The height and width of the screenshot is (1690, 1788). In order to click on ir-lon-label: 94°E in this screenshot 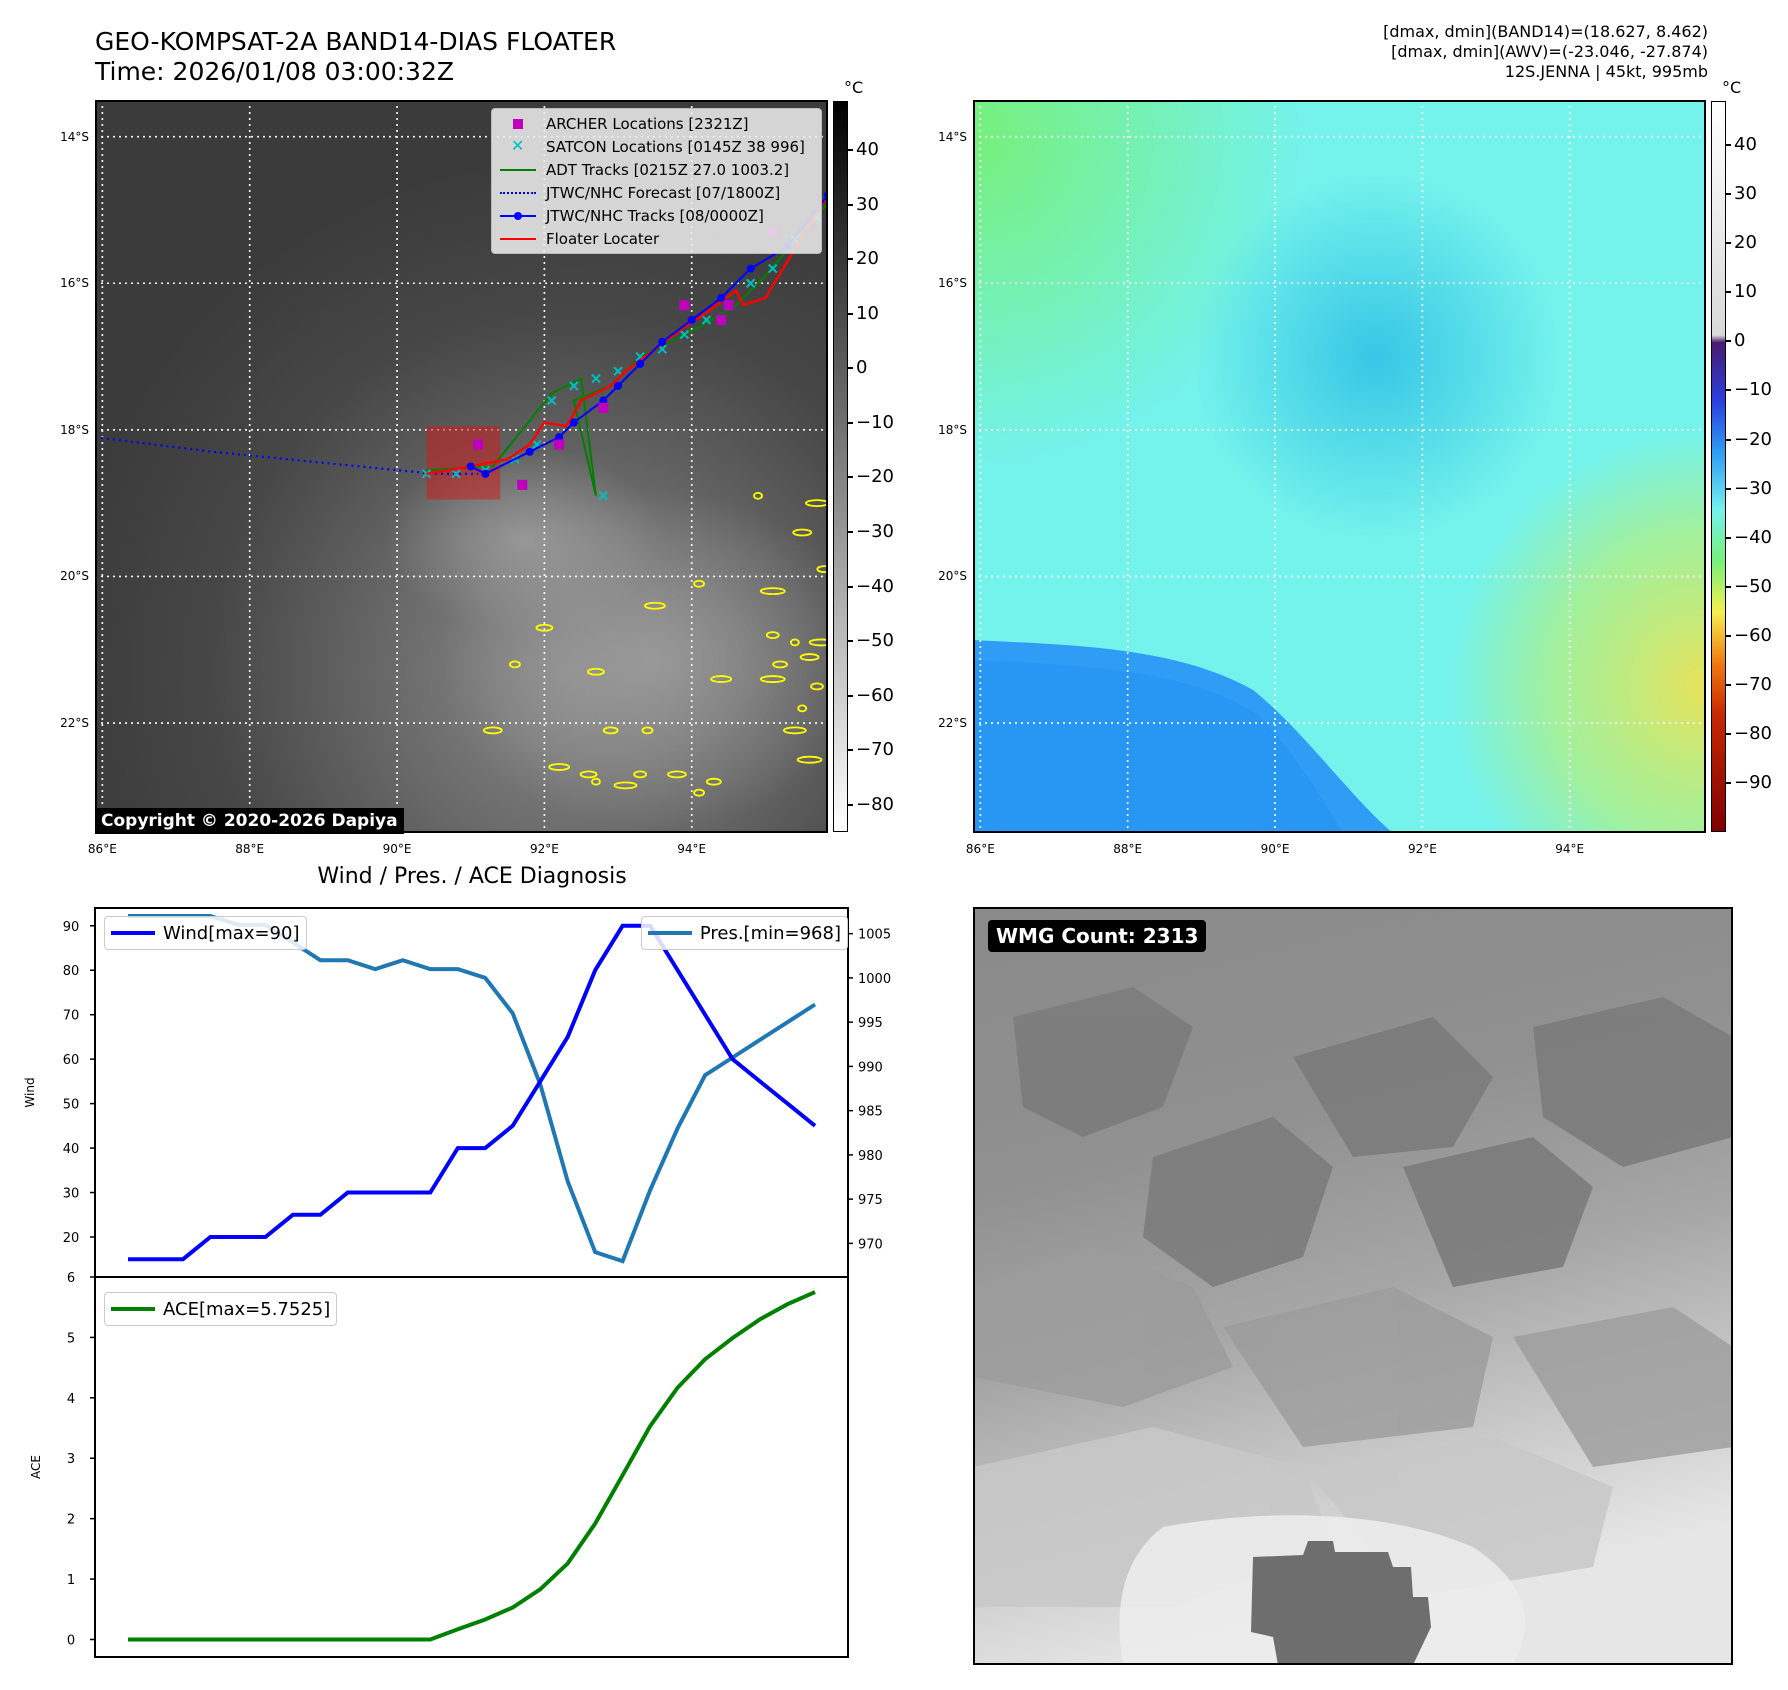, I will do `click(692, 849)`.